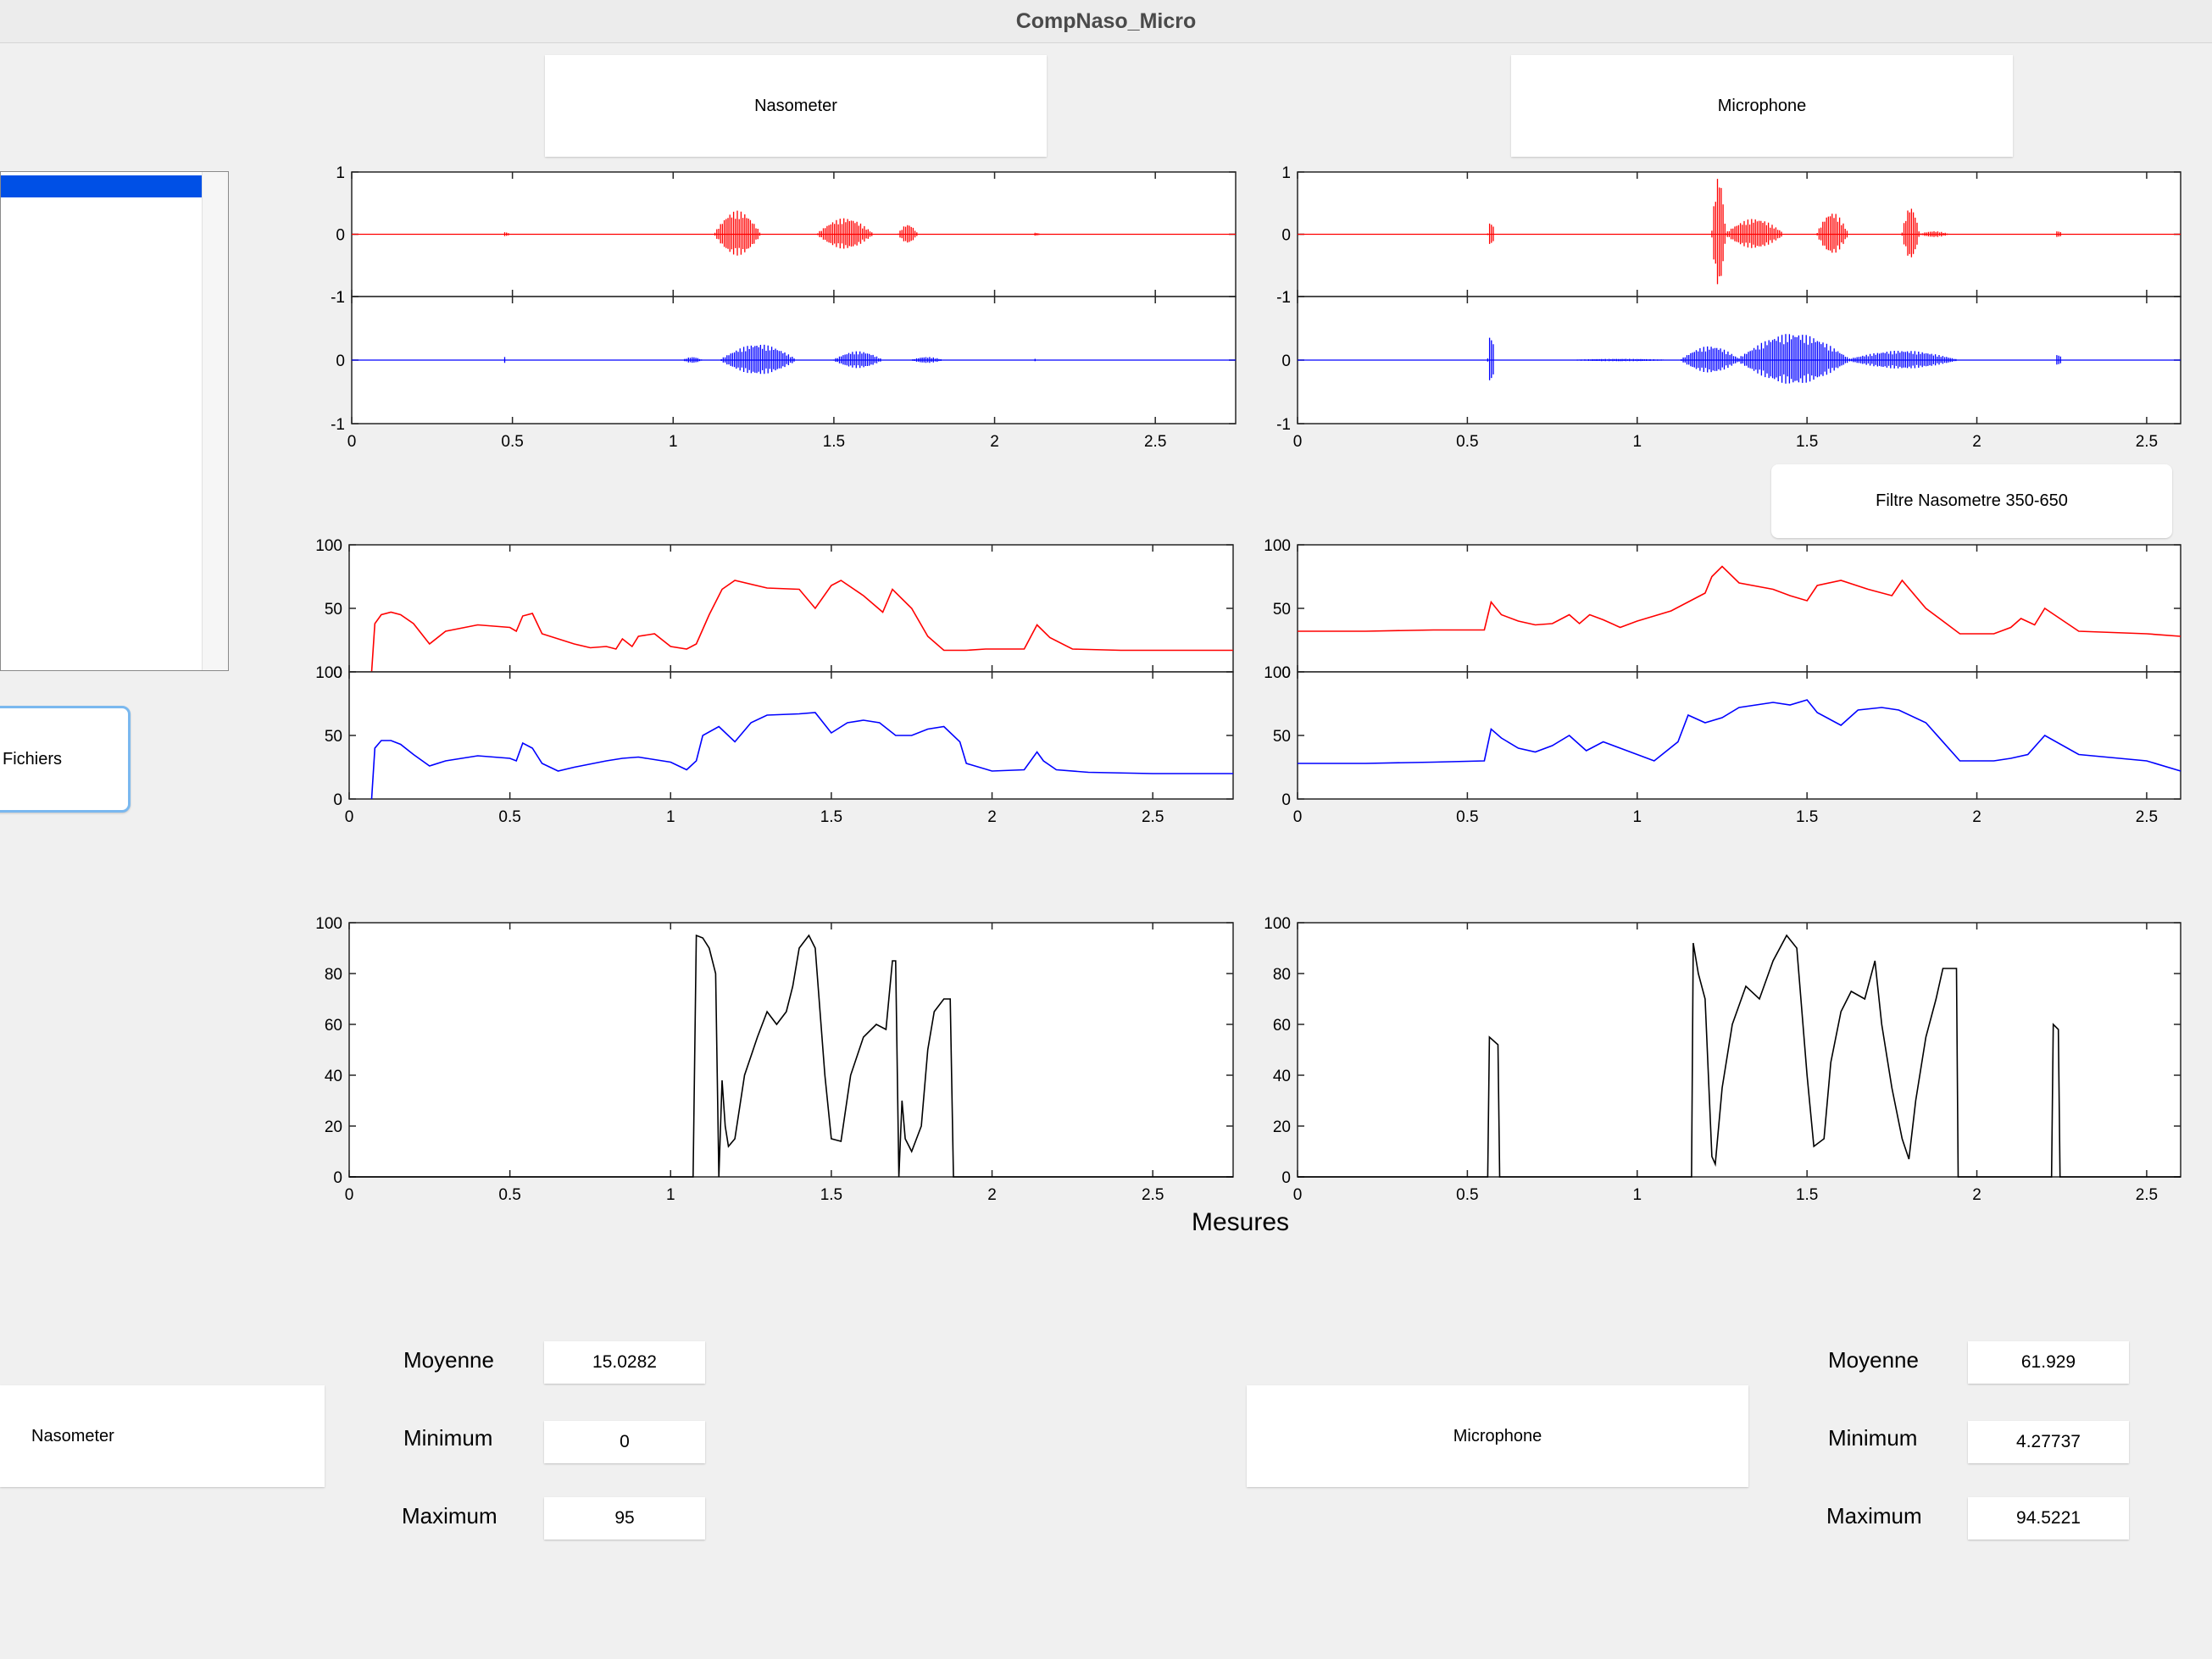 The height and width of the screenshot is (1659, 2212). I want to click on y-tick-label: 20, so click(1282, 1127).